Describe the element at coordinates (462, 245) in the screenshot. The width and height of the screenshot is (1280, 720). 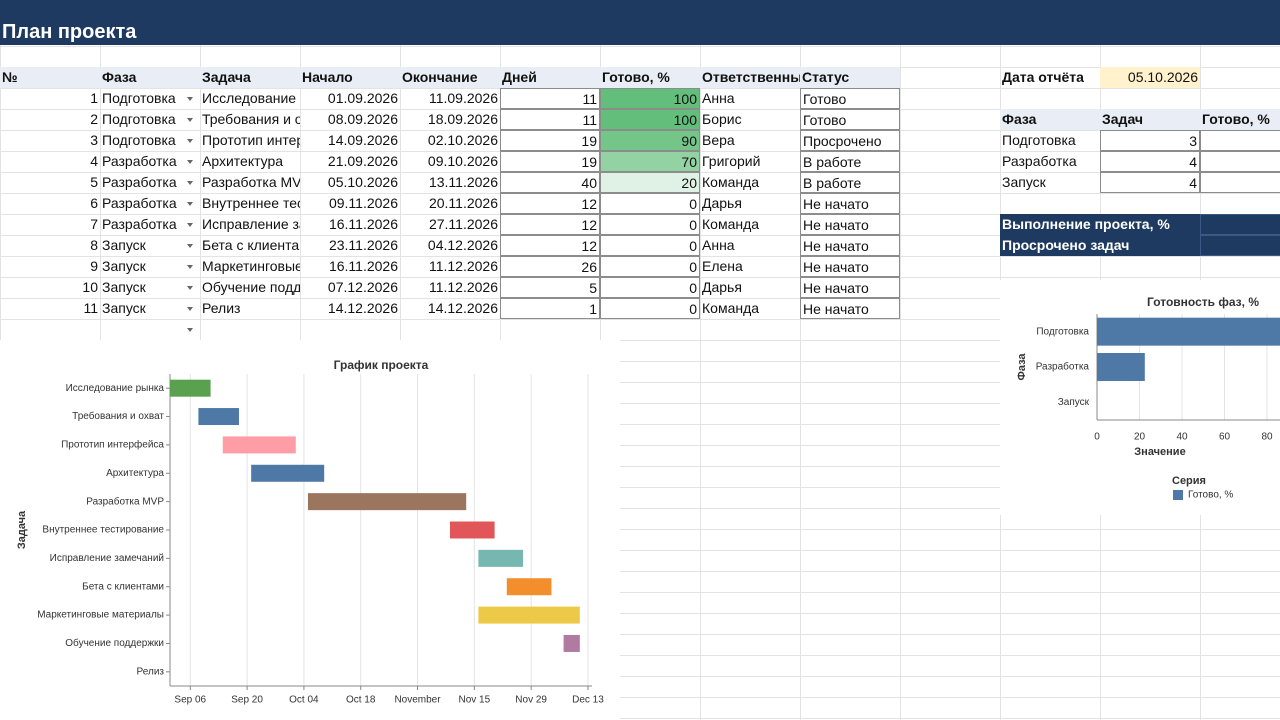
I see `table-cell: 04.12.2026` at that location.